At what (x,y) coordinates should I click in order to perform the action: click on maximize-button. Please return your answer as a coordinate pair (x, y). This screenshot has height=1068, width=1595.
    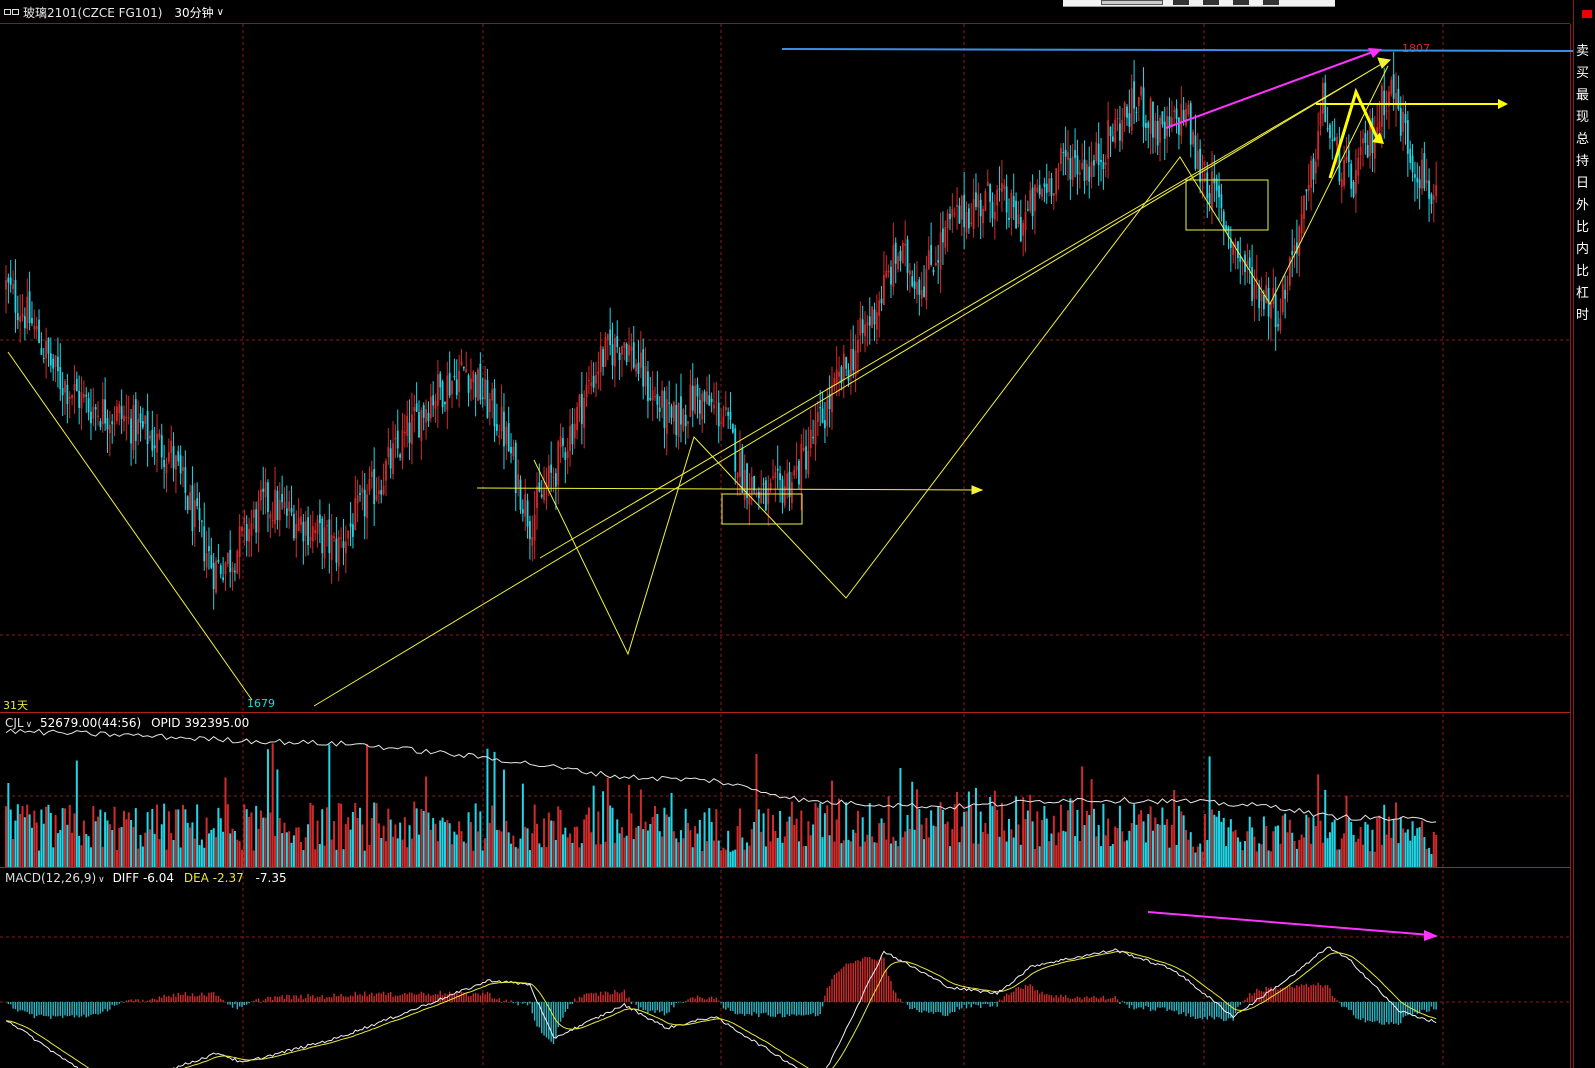
    Looking at the image, I should click on (1211, 2).